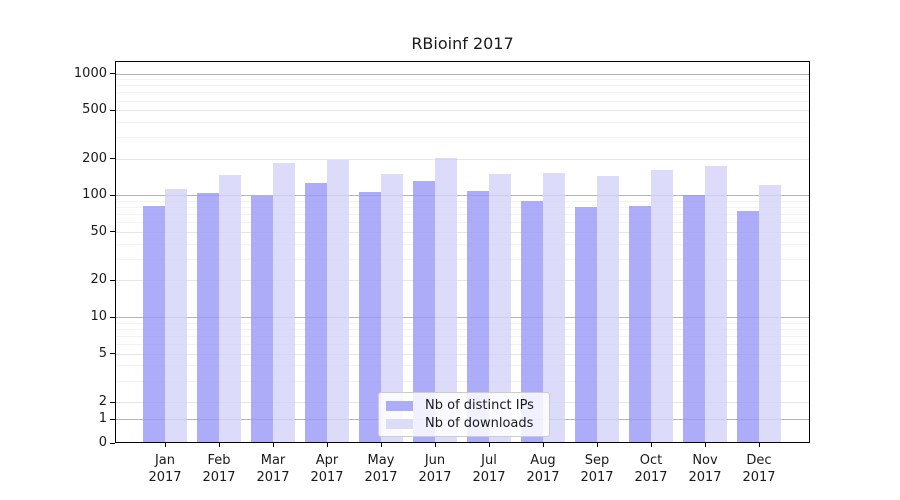  I want to click on x-tick-label: Jul 2017, so click(489, 469).